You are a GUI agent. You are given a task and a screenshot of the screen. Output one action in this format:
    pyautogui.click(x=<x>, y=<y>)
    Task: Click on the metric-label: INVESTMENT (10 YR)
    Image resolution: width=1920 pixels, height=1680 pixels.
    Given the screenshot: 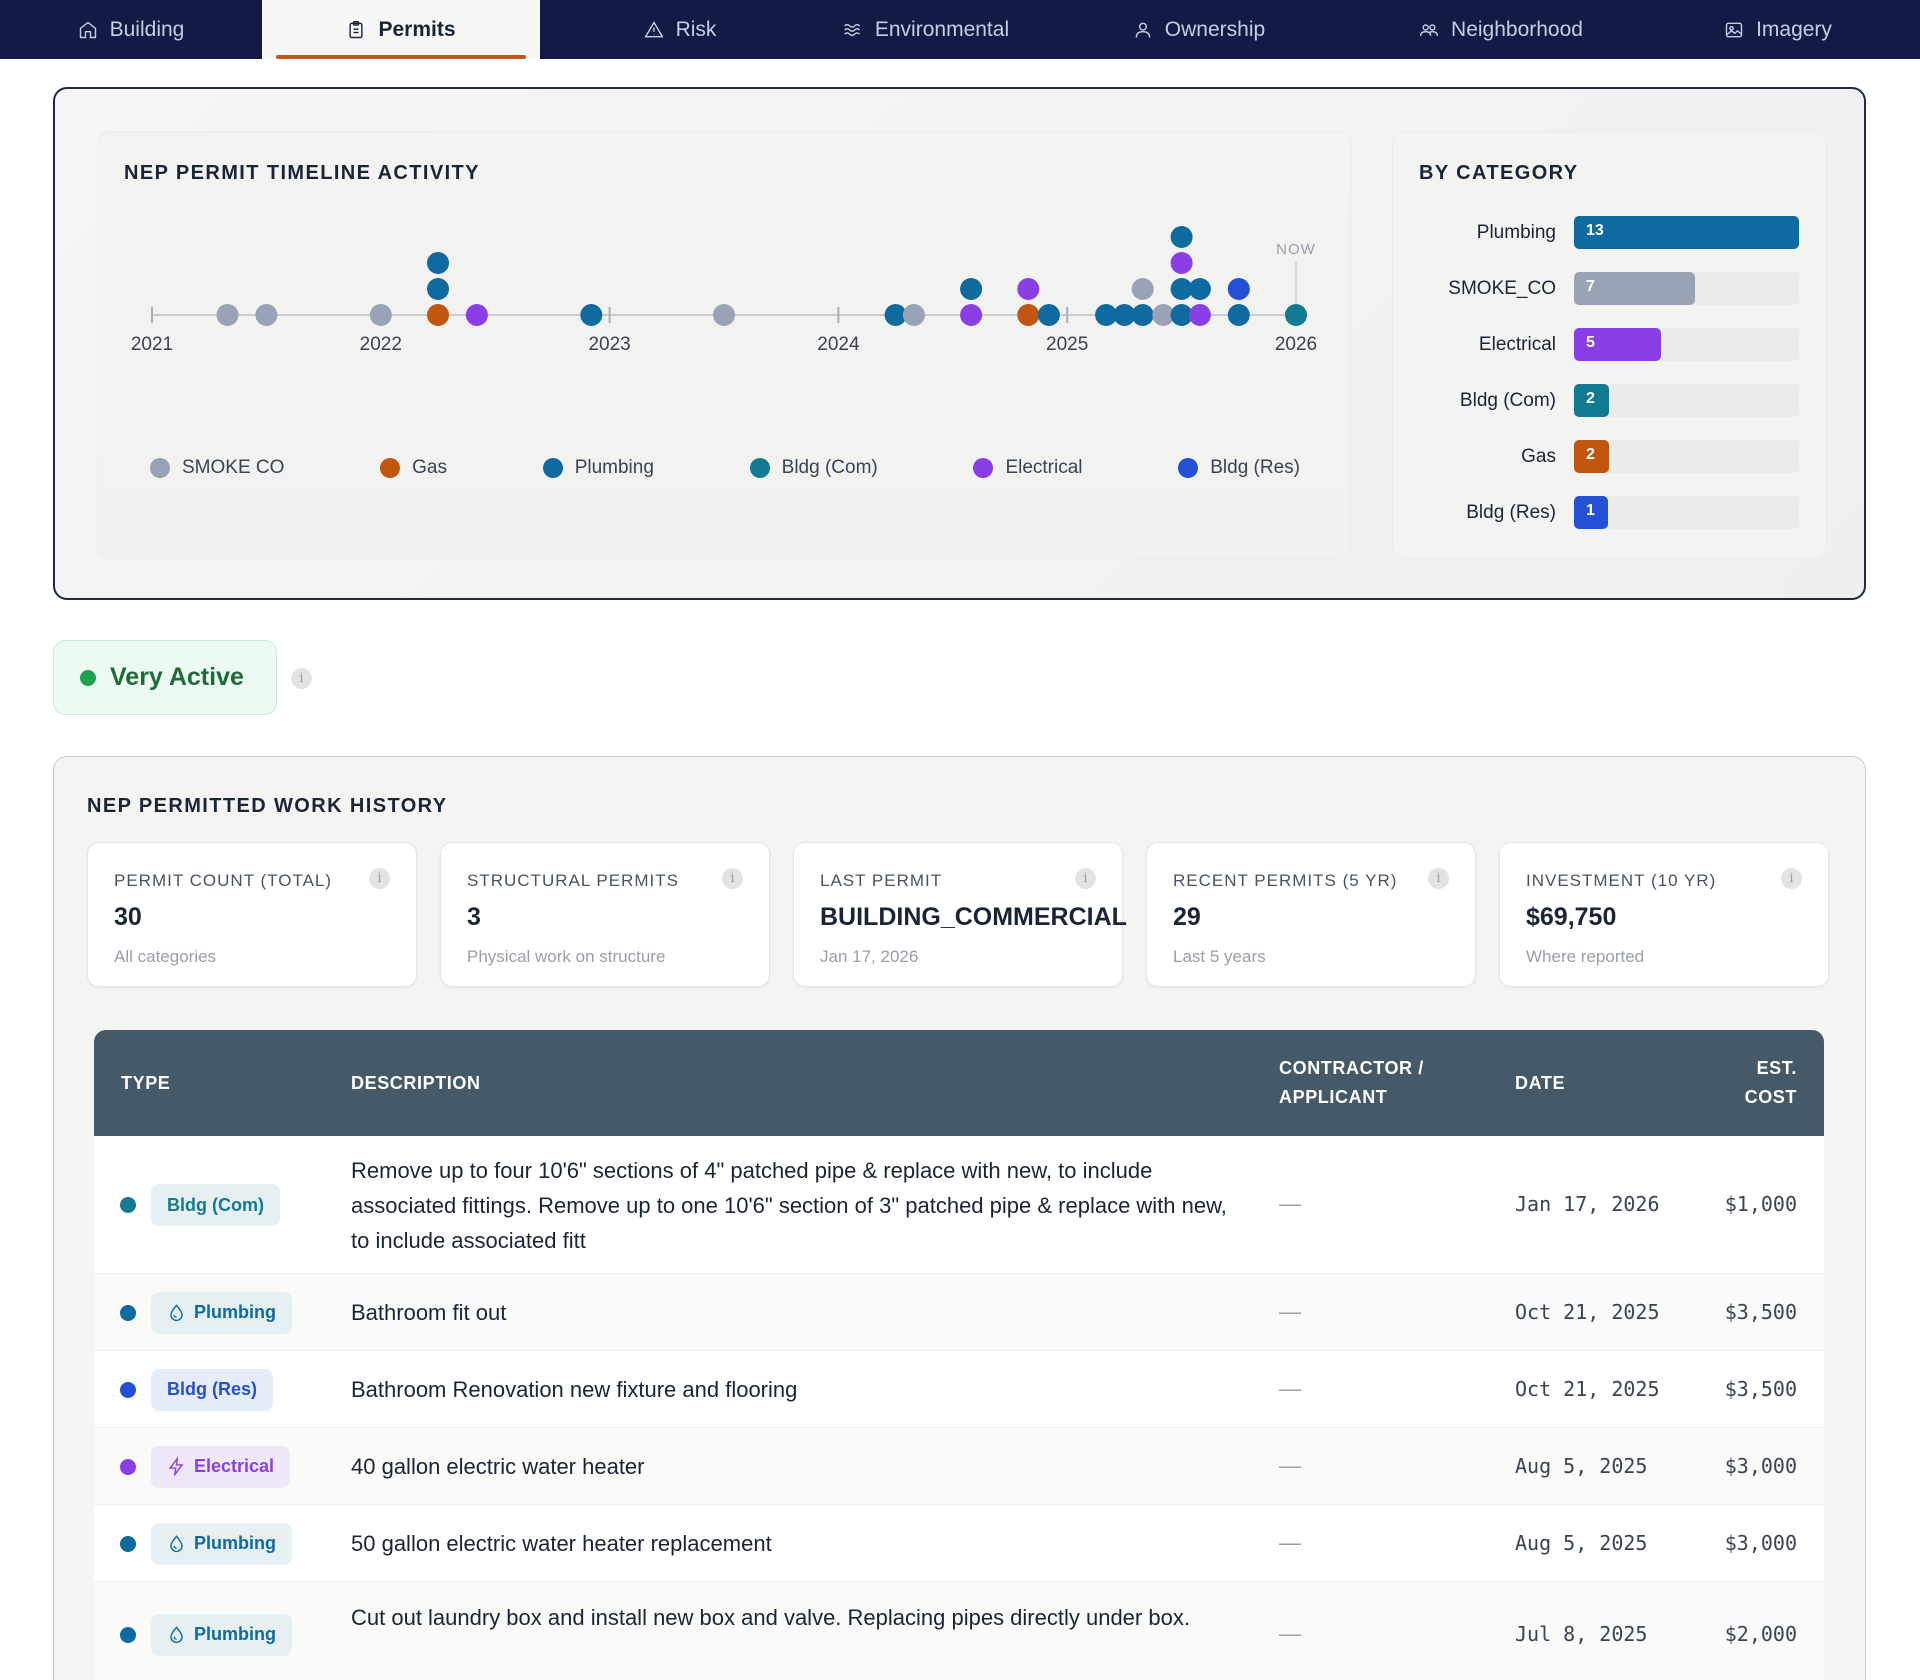 What is the action you would take?
    pyautogui.click(x=1621, y=880)
    